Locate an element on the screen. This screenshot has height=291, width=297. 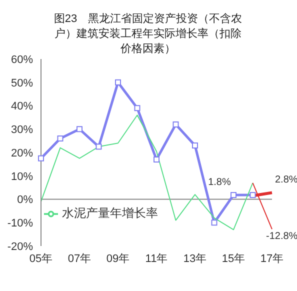
x-tick-label: 11年 is located at coordinates (156, 258).